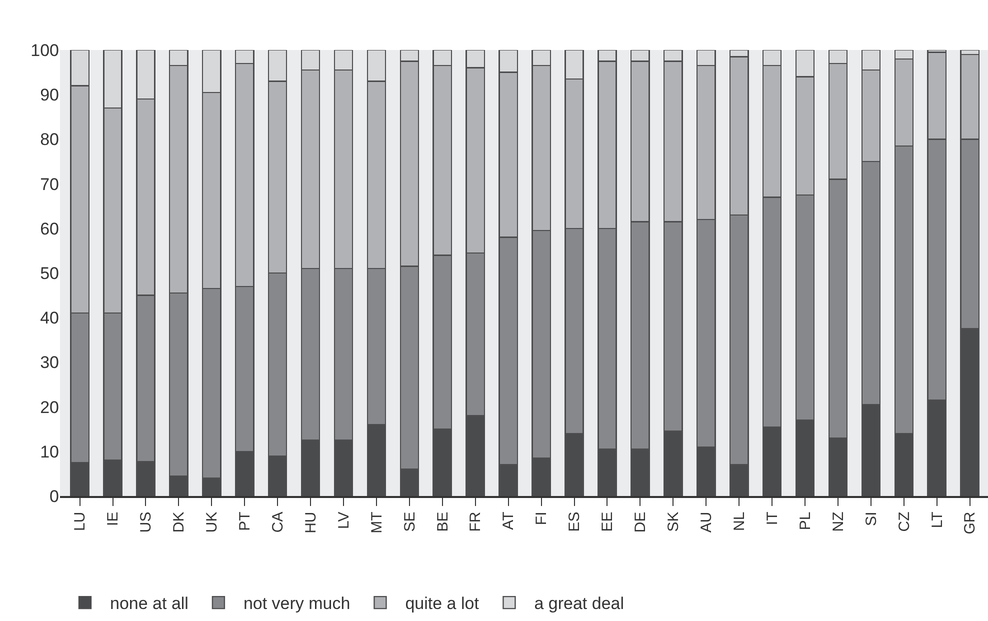 The image size is (988, 621). Describe the element at coordinates (343, 520) in the screenshot. I see `x-tick-label: LV` at that location.